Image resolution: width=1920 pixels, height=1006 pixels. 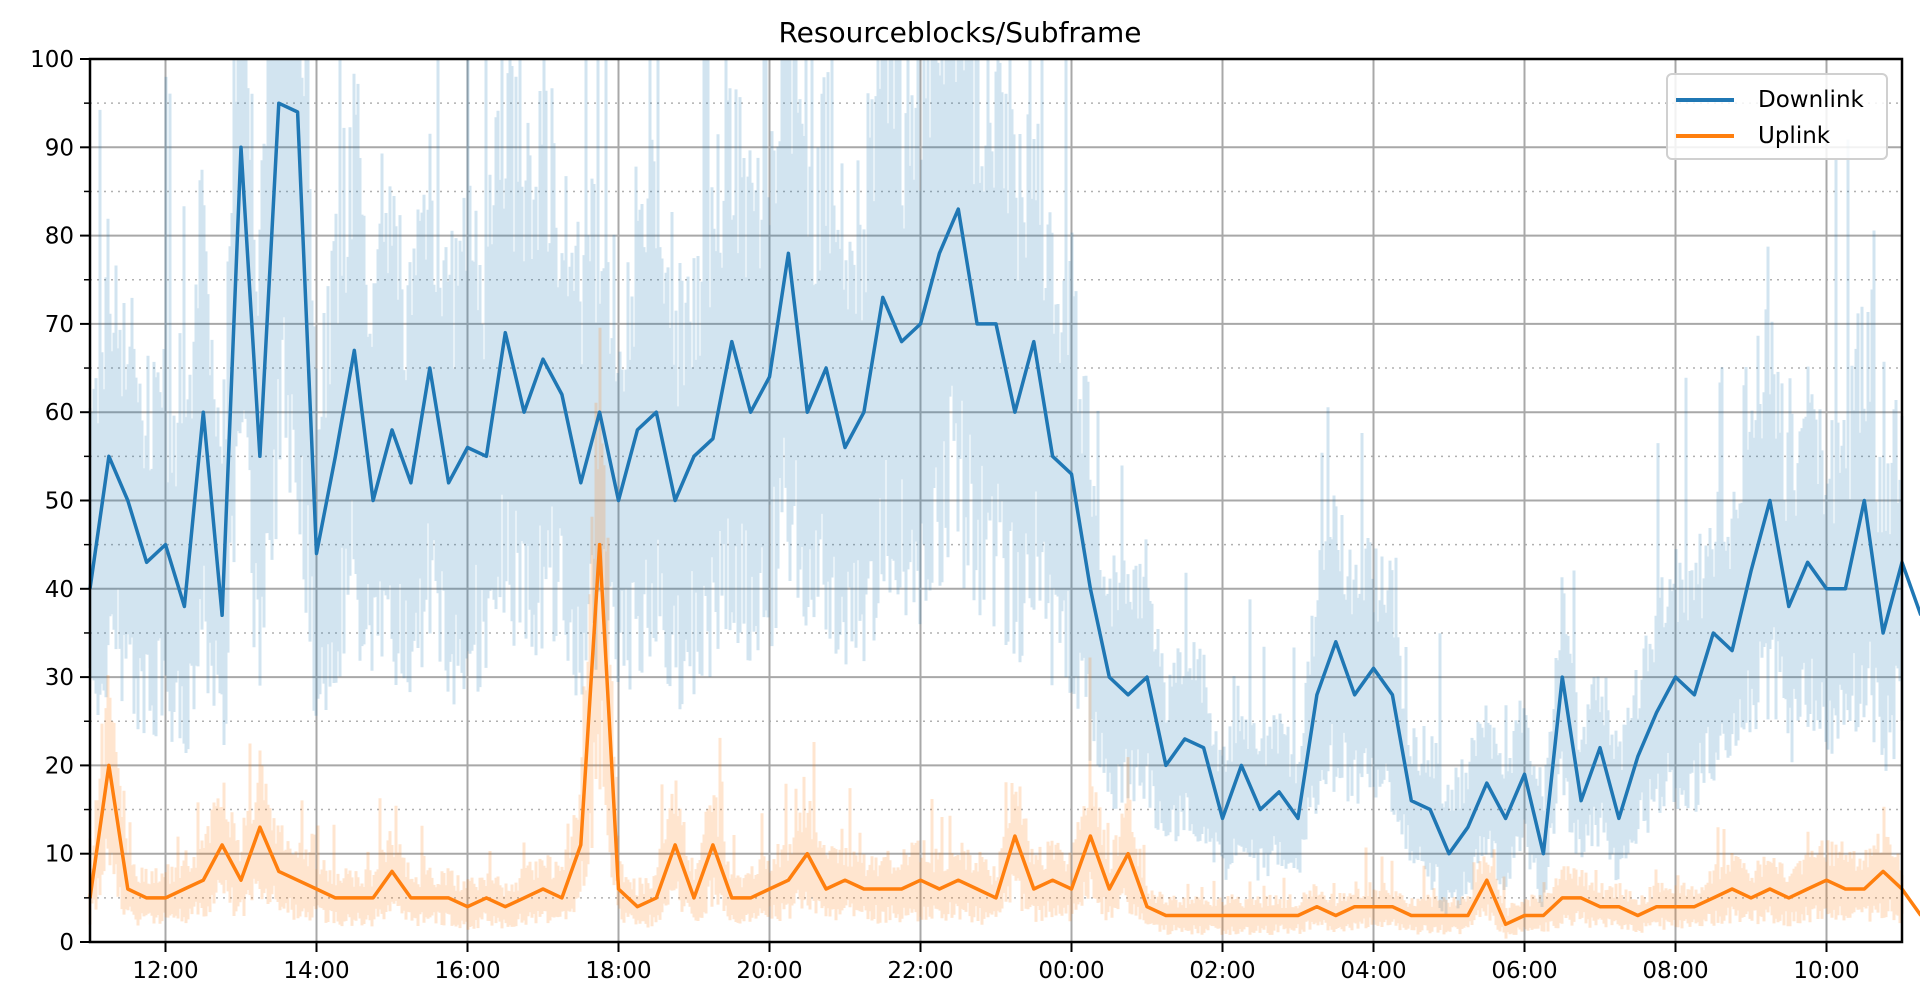 What do you see at coordinates (59, 413) in the screenshot?
I see `y-tick-label: 60` at bounding box center [59, 413].